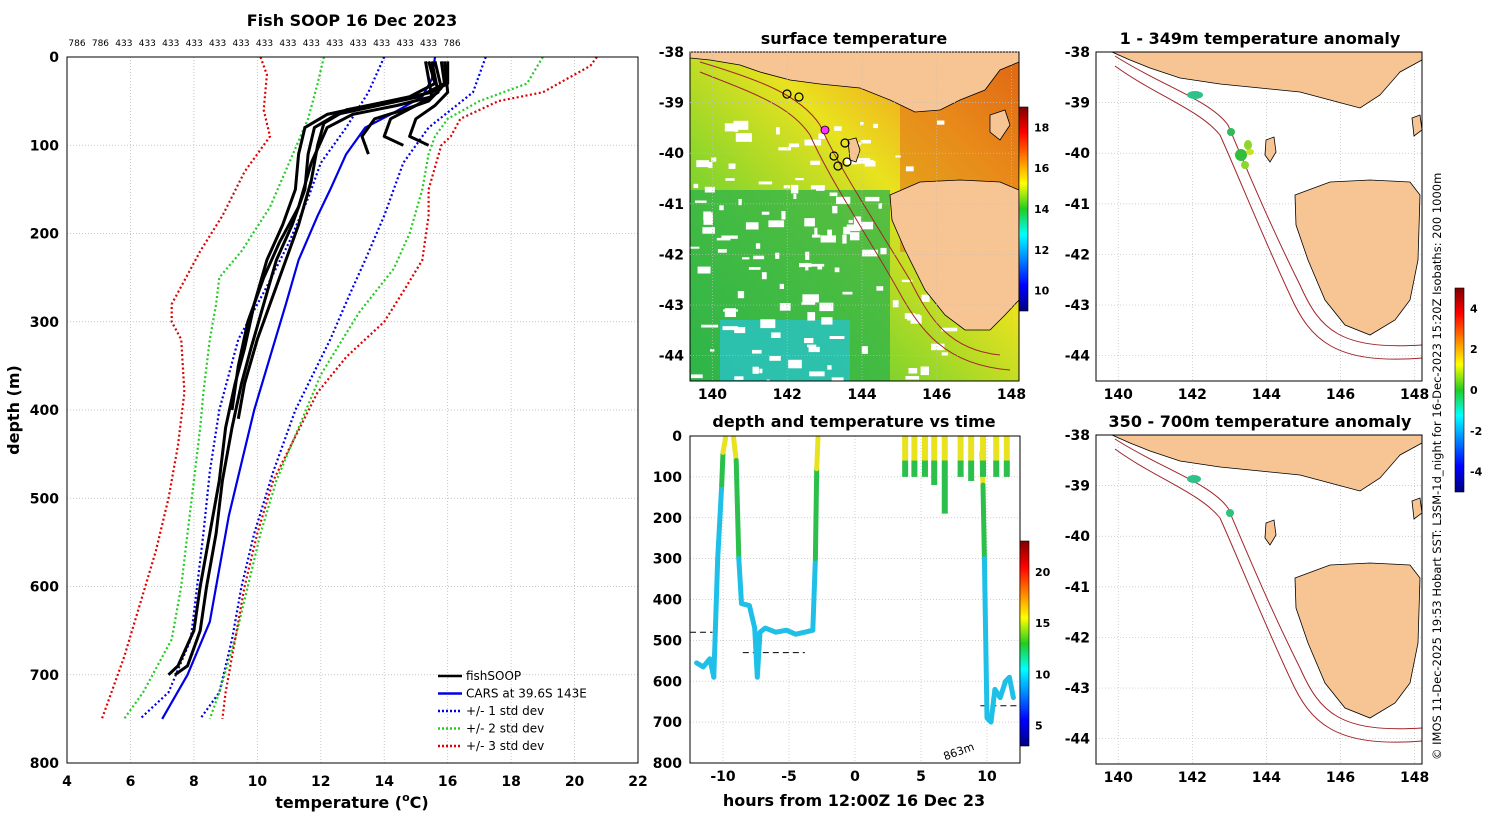  Describe the element at coordinates (667, 519) in the screenshot. I see `depth-time-ytick: 200` at that location.